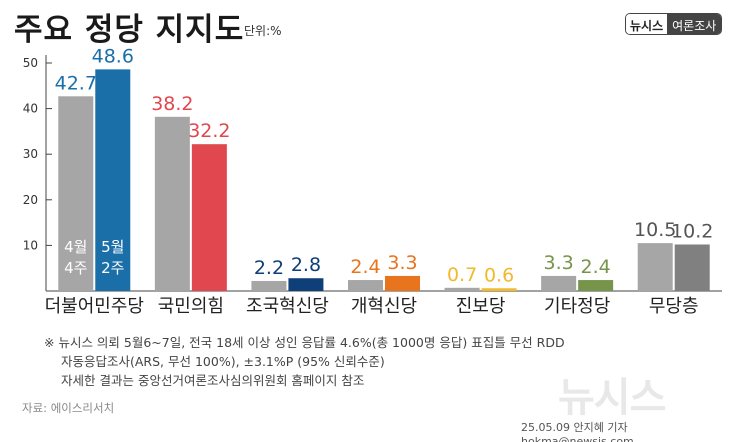  I want to click on y-tick-label: 20, so click(30, 200).